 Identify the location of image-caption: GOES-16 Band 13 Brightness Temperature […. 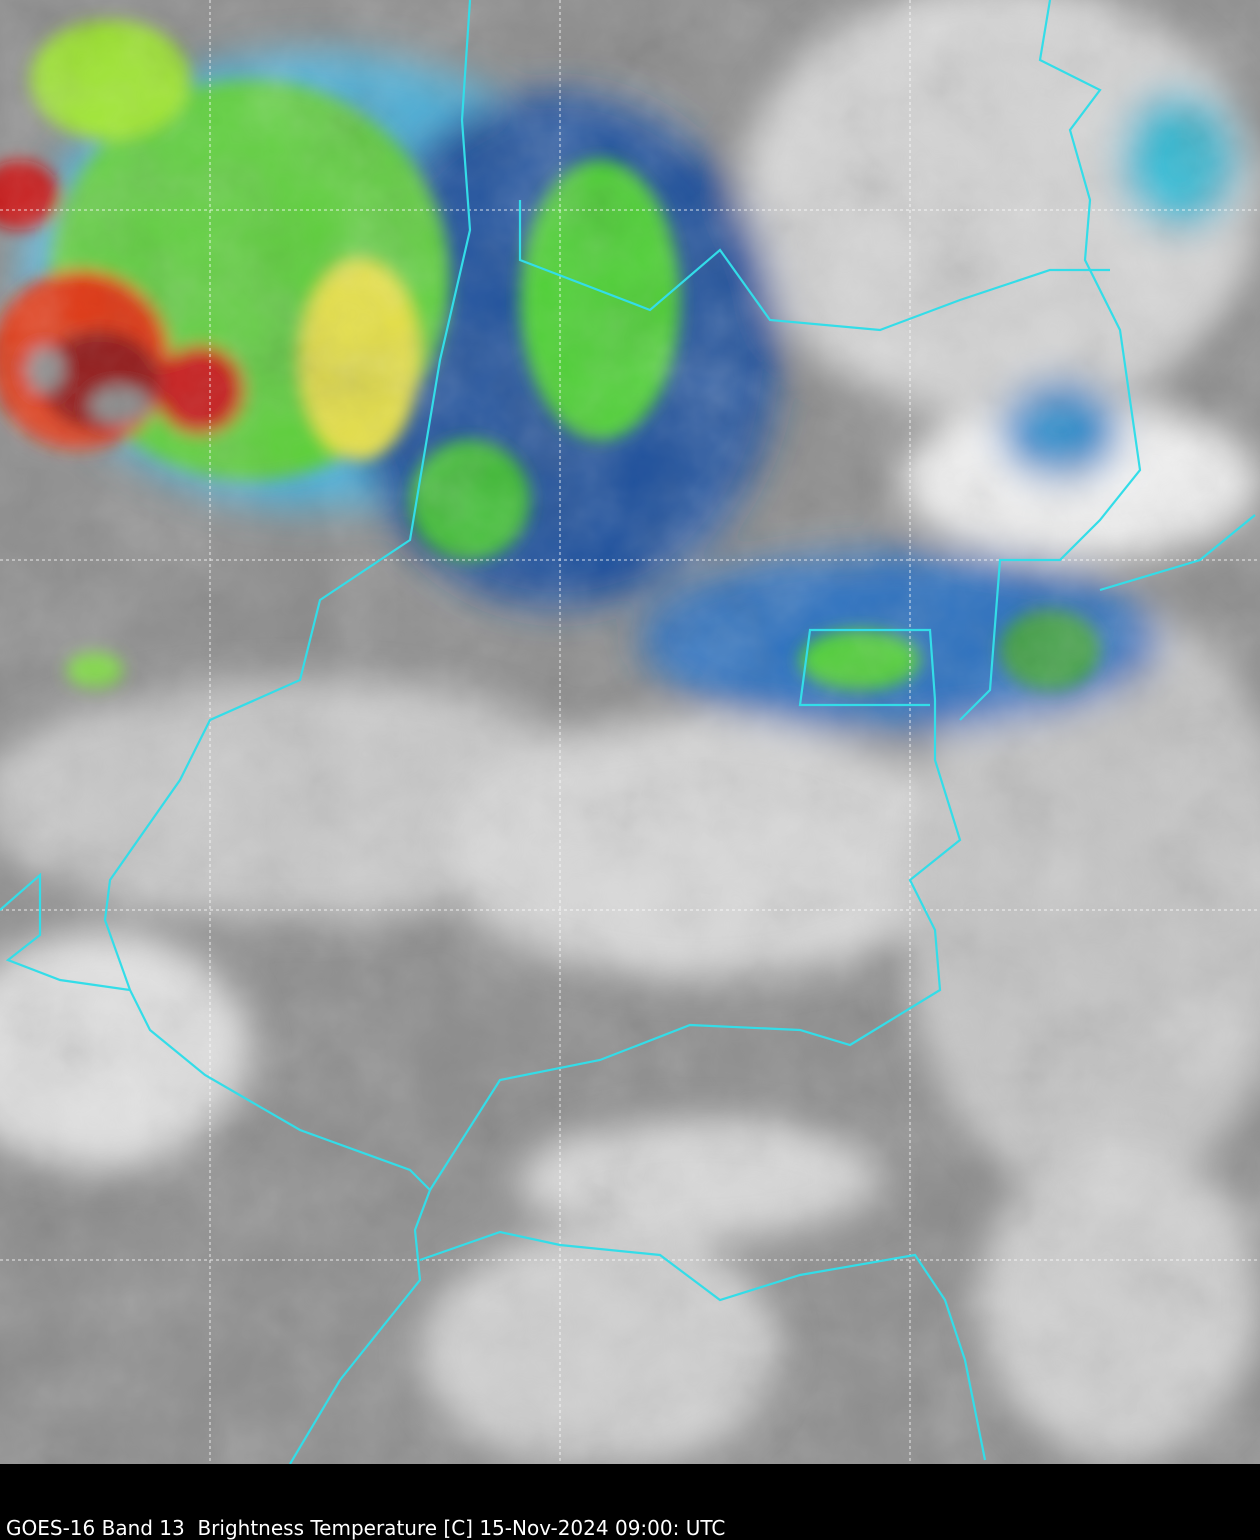
(366, 1528).